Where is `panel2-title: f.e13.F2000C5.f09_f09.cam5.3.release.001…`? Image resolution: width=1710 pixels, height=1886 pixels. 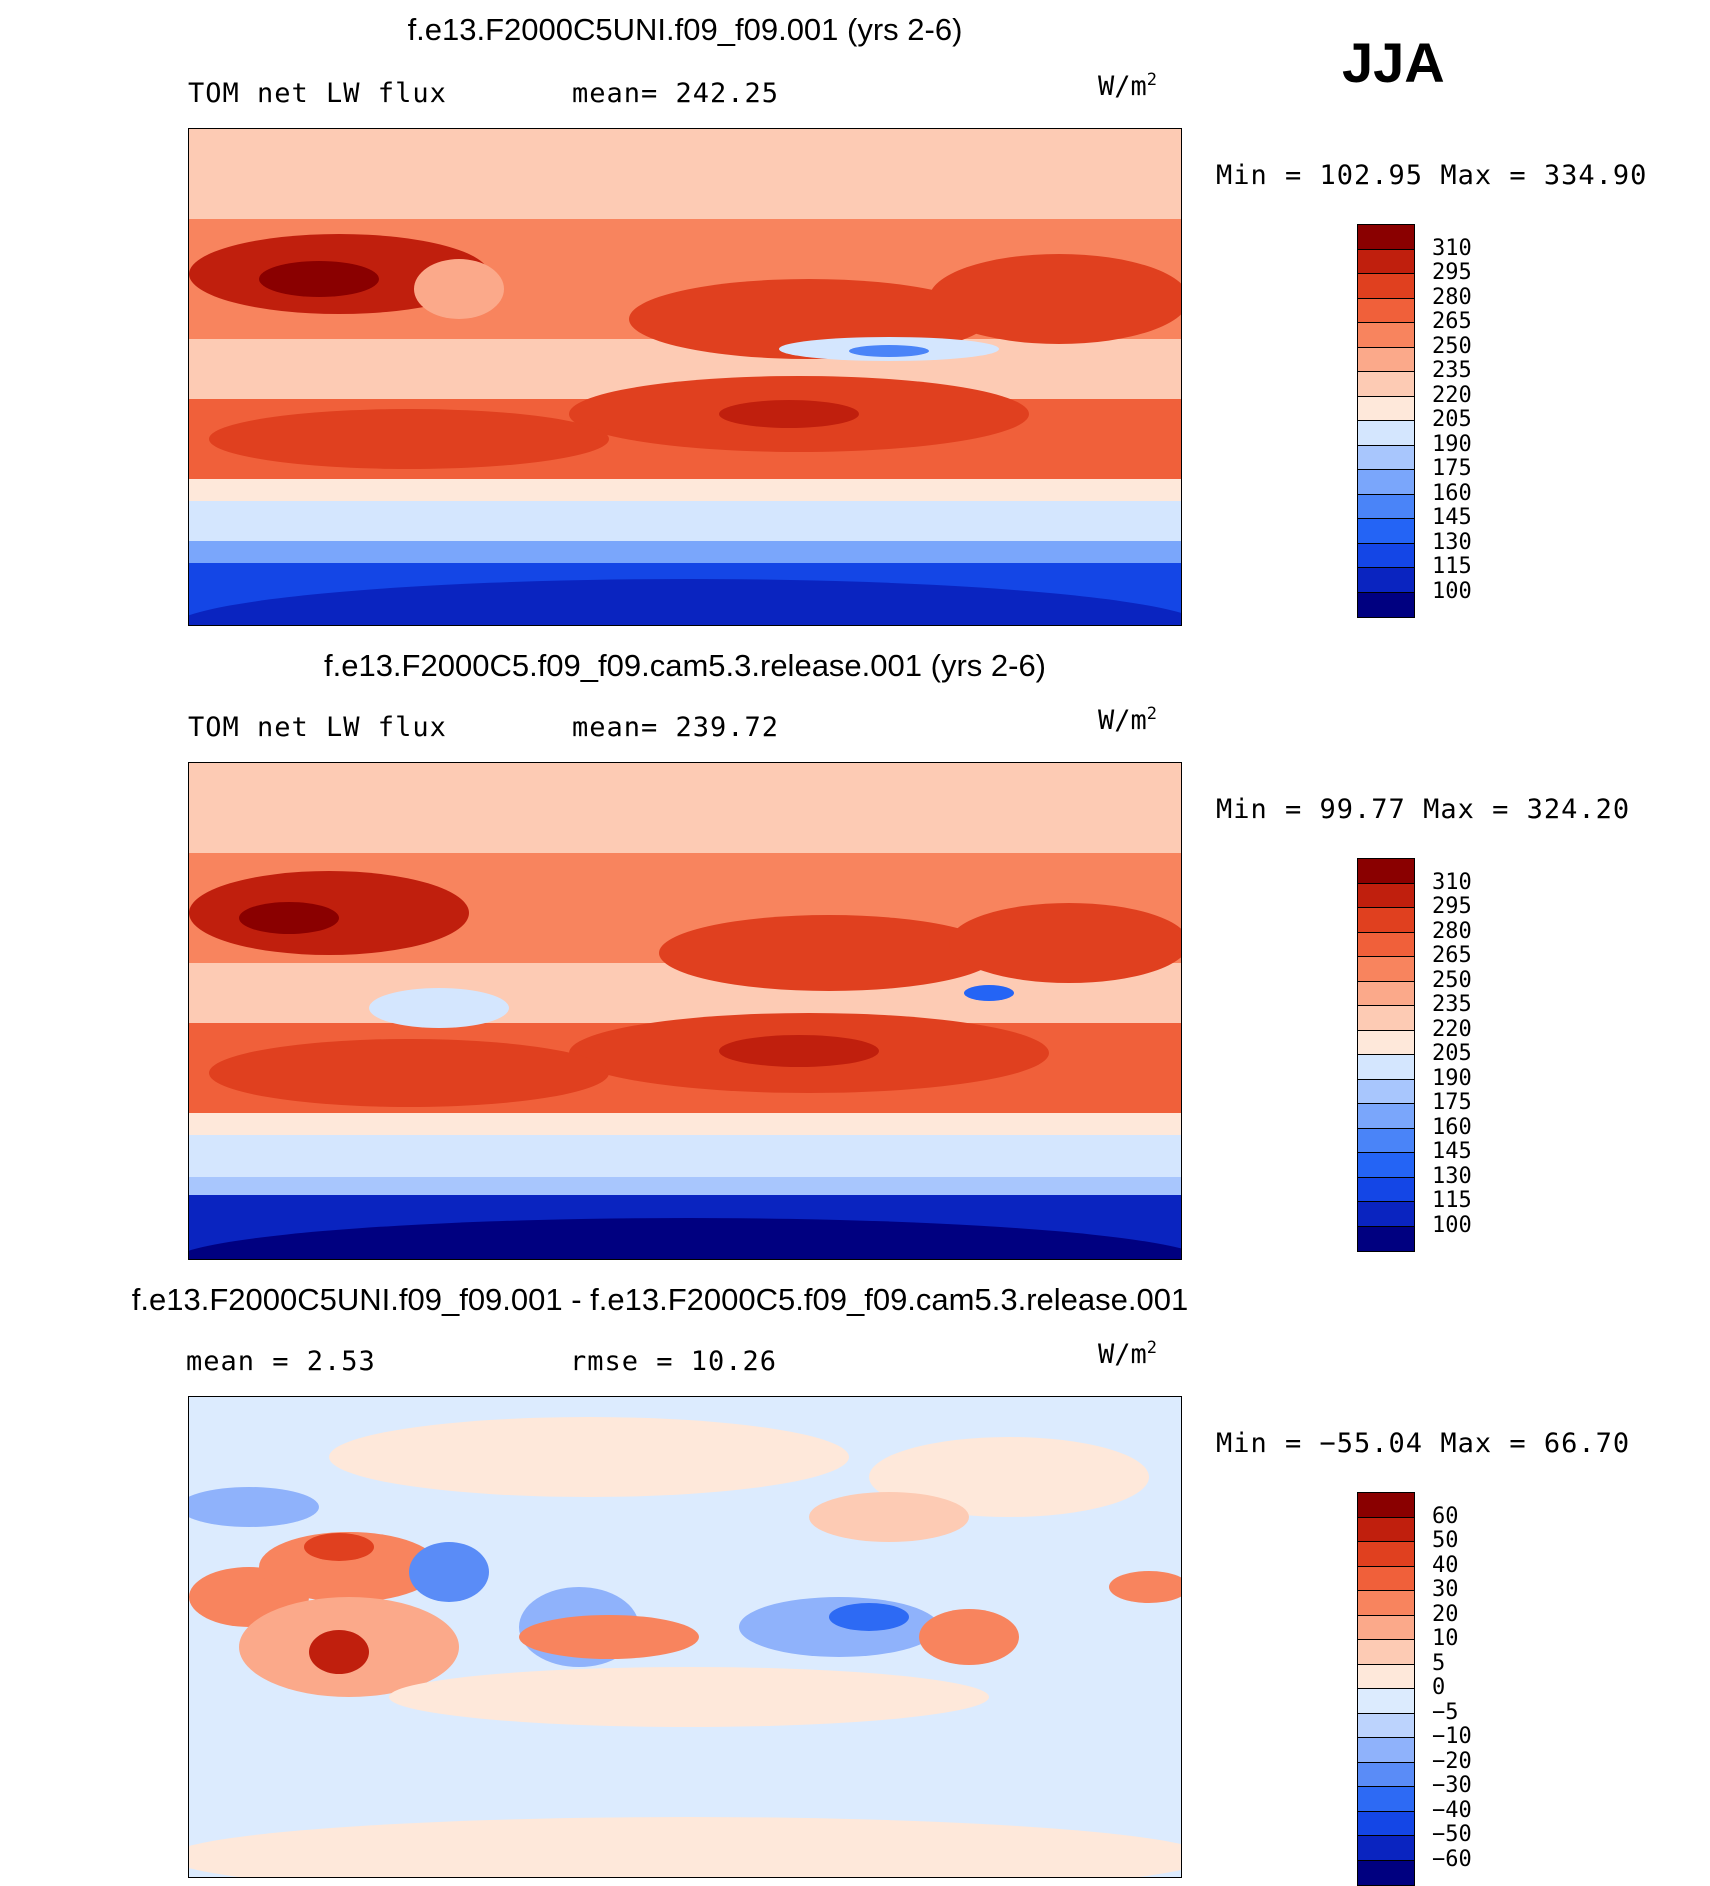 panel2-title: f.e13.F2000C5.f09_f09.cam5.3.release.001… is located at coordinates (685, 665).